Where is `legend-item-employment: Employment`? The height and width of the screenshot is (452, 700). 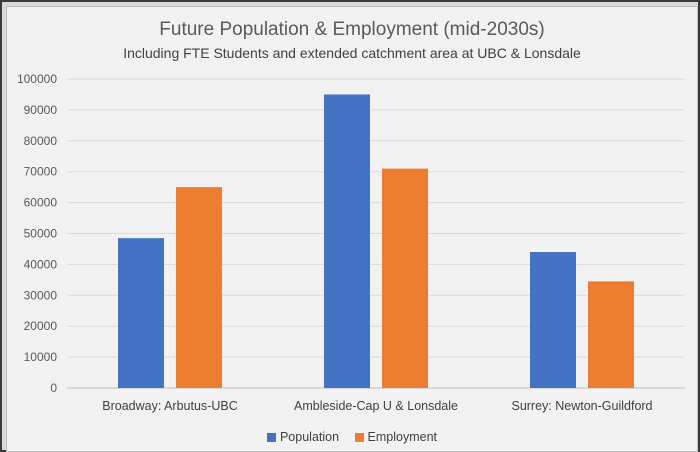 legend-item-employment: Employment is located at coordinates (396, 437).